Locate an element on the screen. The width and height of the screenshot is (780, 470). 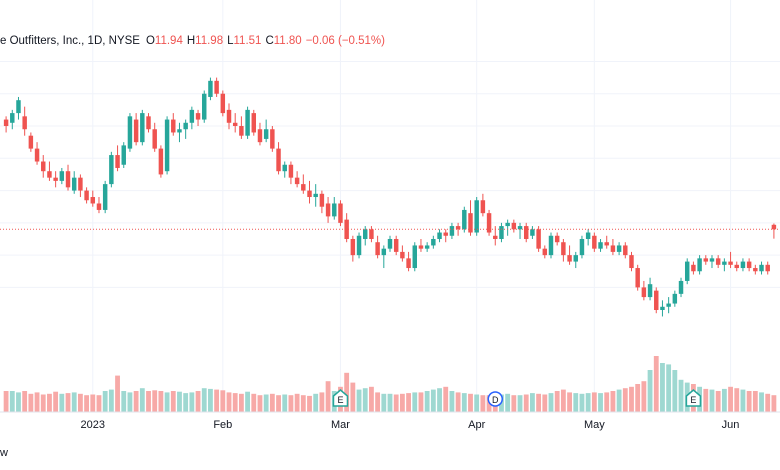
event-marker-label: D is located at coordinates (495, 400).